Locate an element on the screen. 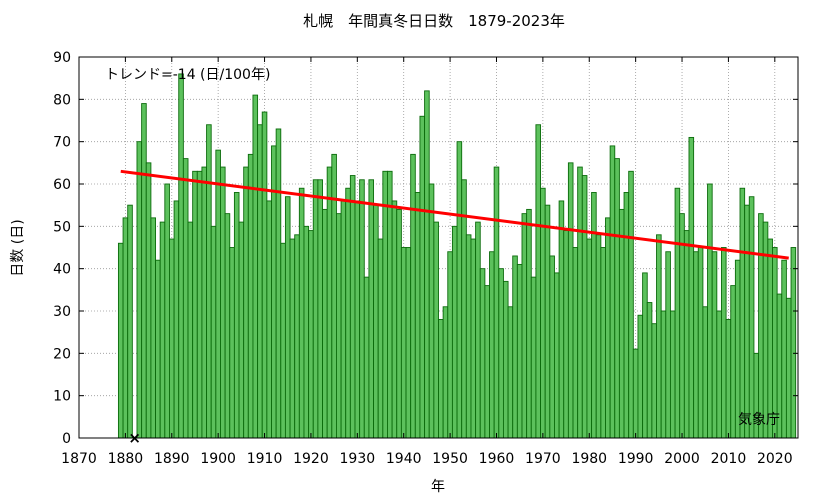 This screenshot has width=833, height=498. x-tick-label: 2020 is located at coordinates (775, 459).